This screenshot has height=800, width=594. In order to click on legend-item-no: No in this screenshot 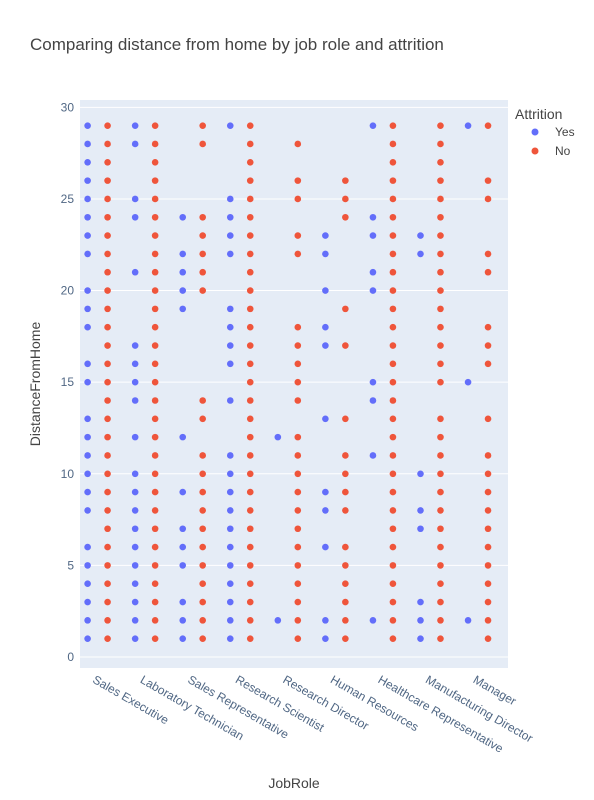, I will do `click(551, 151)`.